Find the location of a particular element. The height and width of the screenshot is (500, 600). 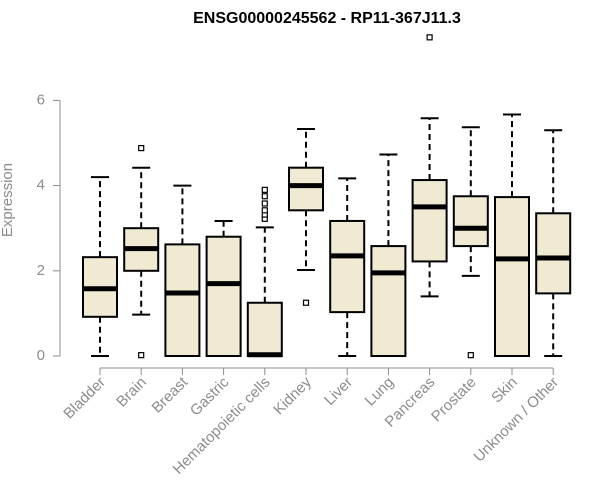

x-tick-label: Prostate is located at coordinates (454, 400).